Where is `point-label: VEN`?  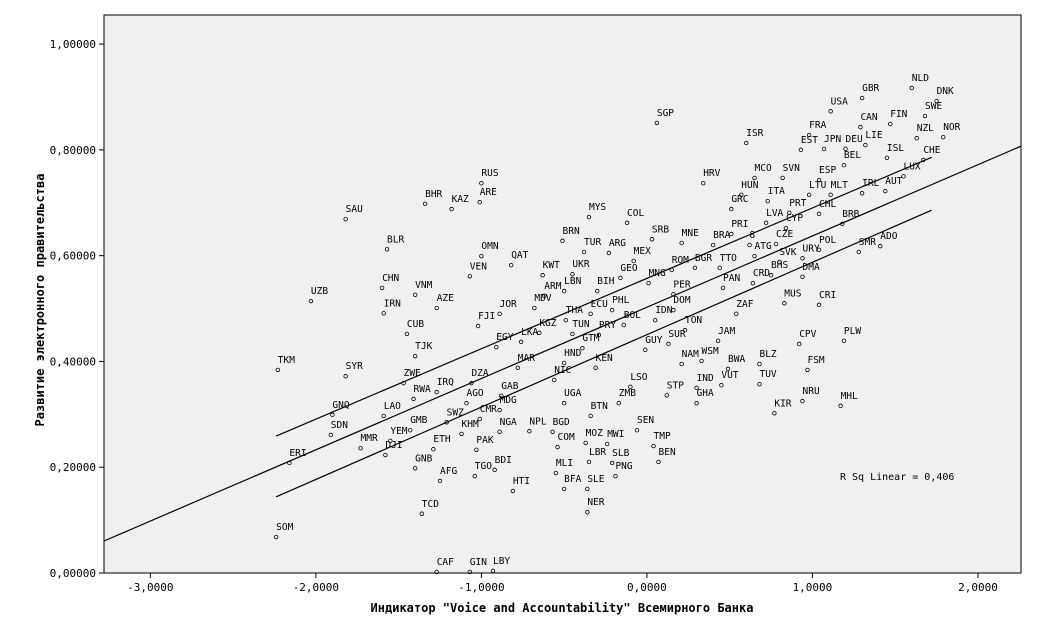
point-label: VEN is located at coordinates (478, 266).